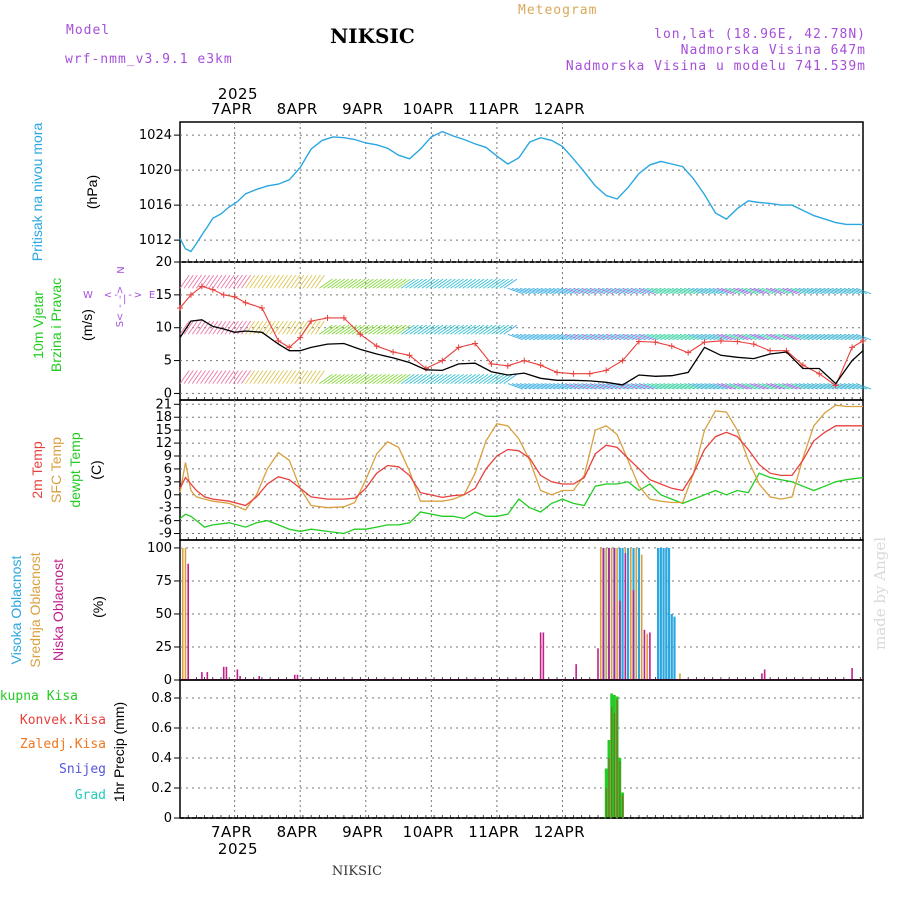  What do you see at coordinates (521, 466) in the screenshot?
I see `temp-2m-series` at bounding box center [521, 466].